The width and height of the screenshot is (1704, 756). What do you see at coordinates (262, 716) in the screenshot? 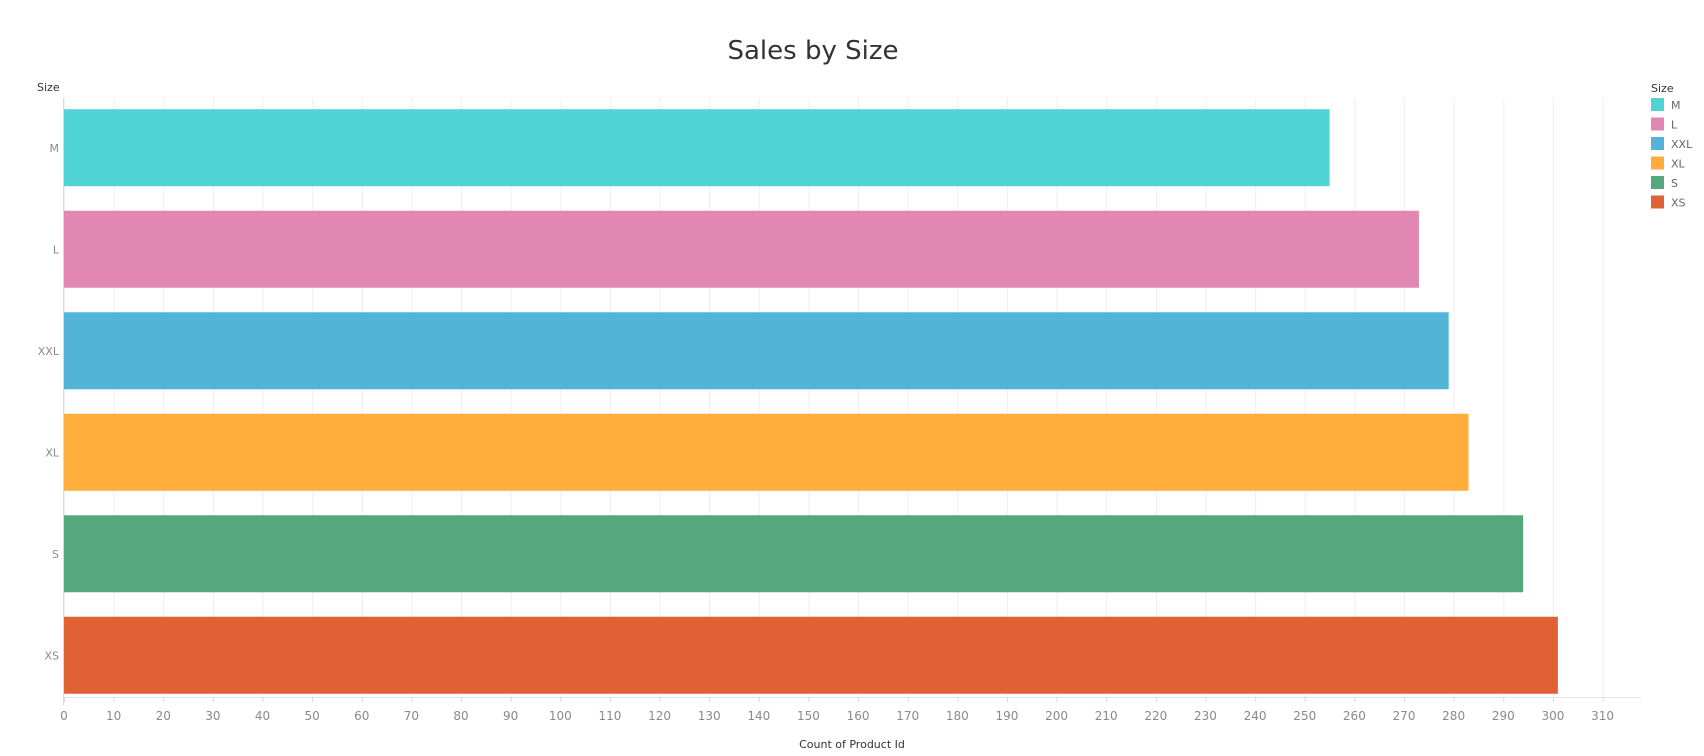
I see `x-tick-label: 40` at bounding box center [262, 716].